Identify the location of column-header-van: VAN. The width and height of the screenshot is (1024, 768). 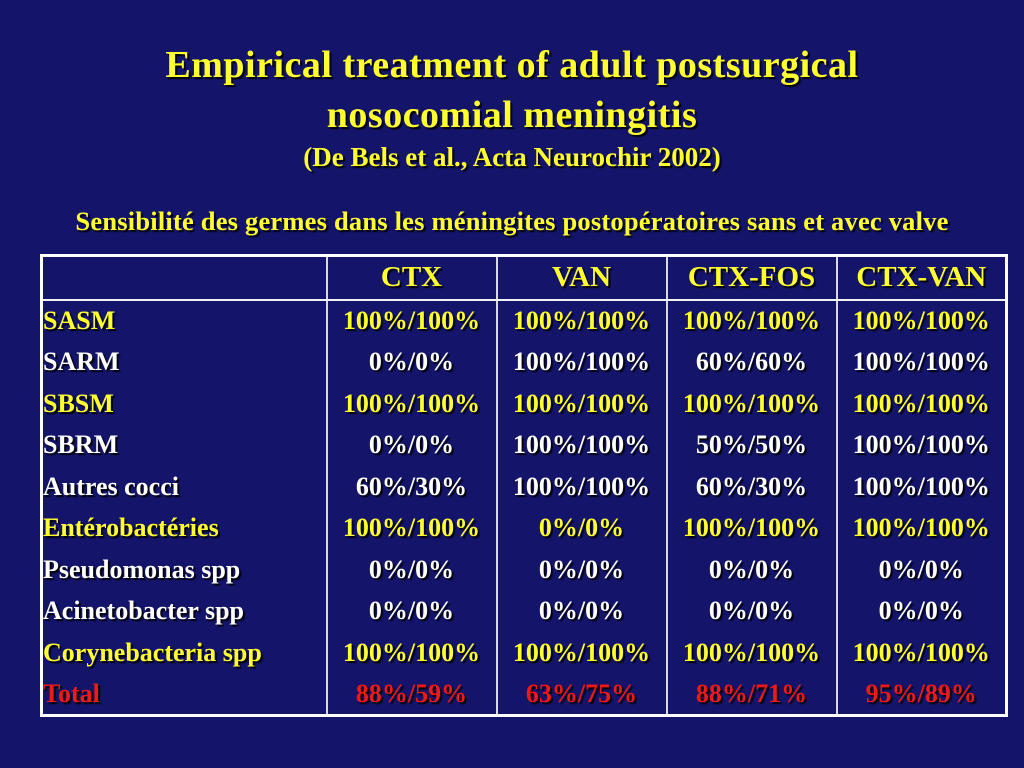
(581, 278).